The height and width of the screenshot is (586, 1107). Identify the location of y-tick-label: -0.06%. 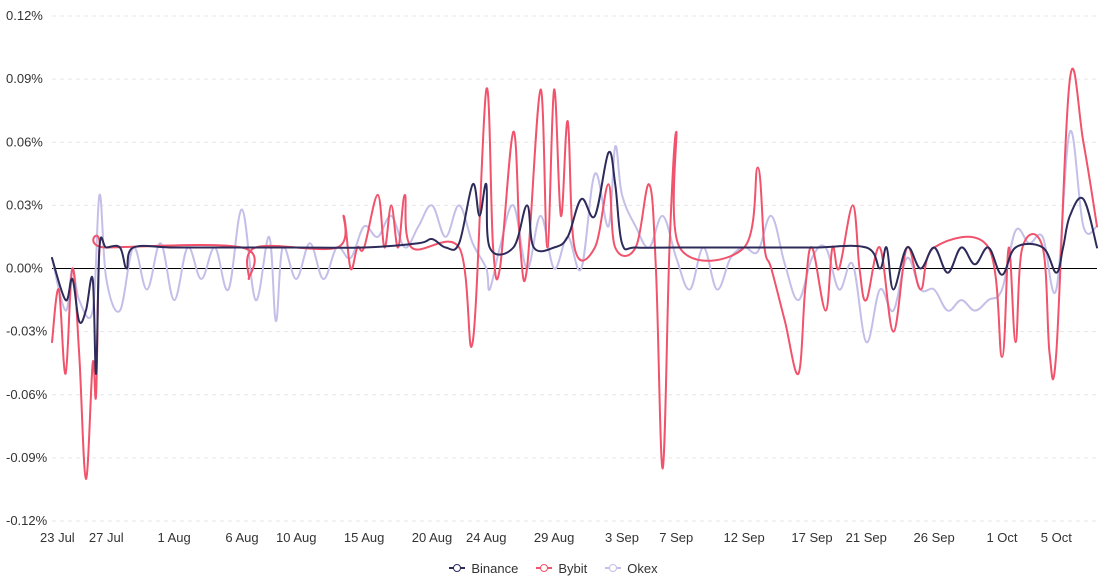
(27, 394).